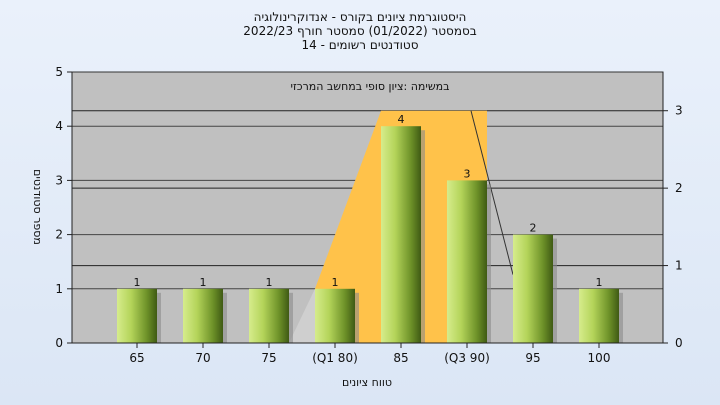  Describe the element at coordinates (360, 45) in the screenshot. I see `chart-title-line-3: סטודנטים רשומים - 14` at that location.